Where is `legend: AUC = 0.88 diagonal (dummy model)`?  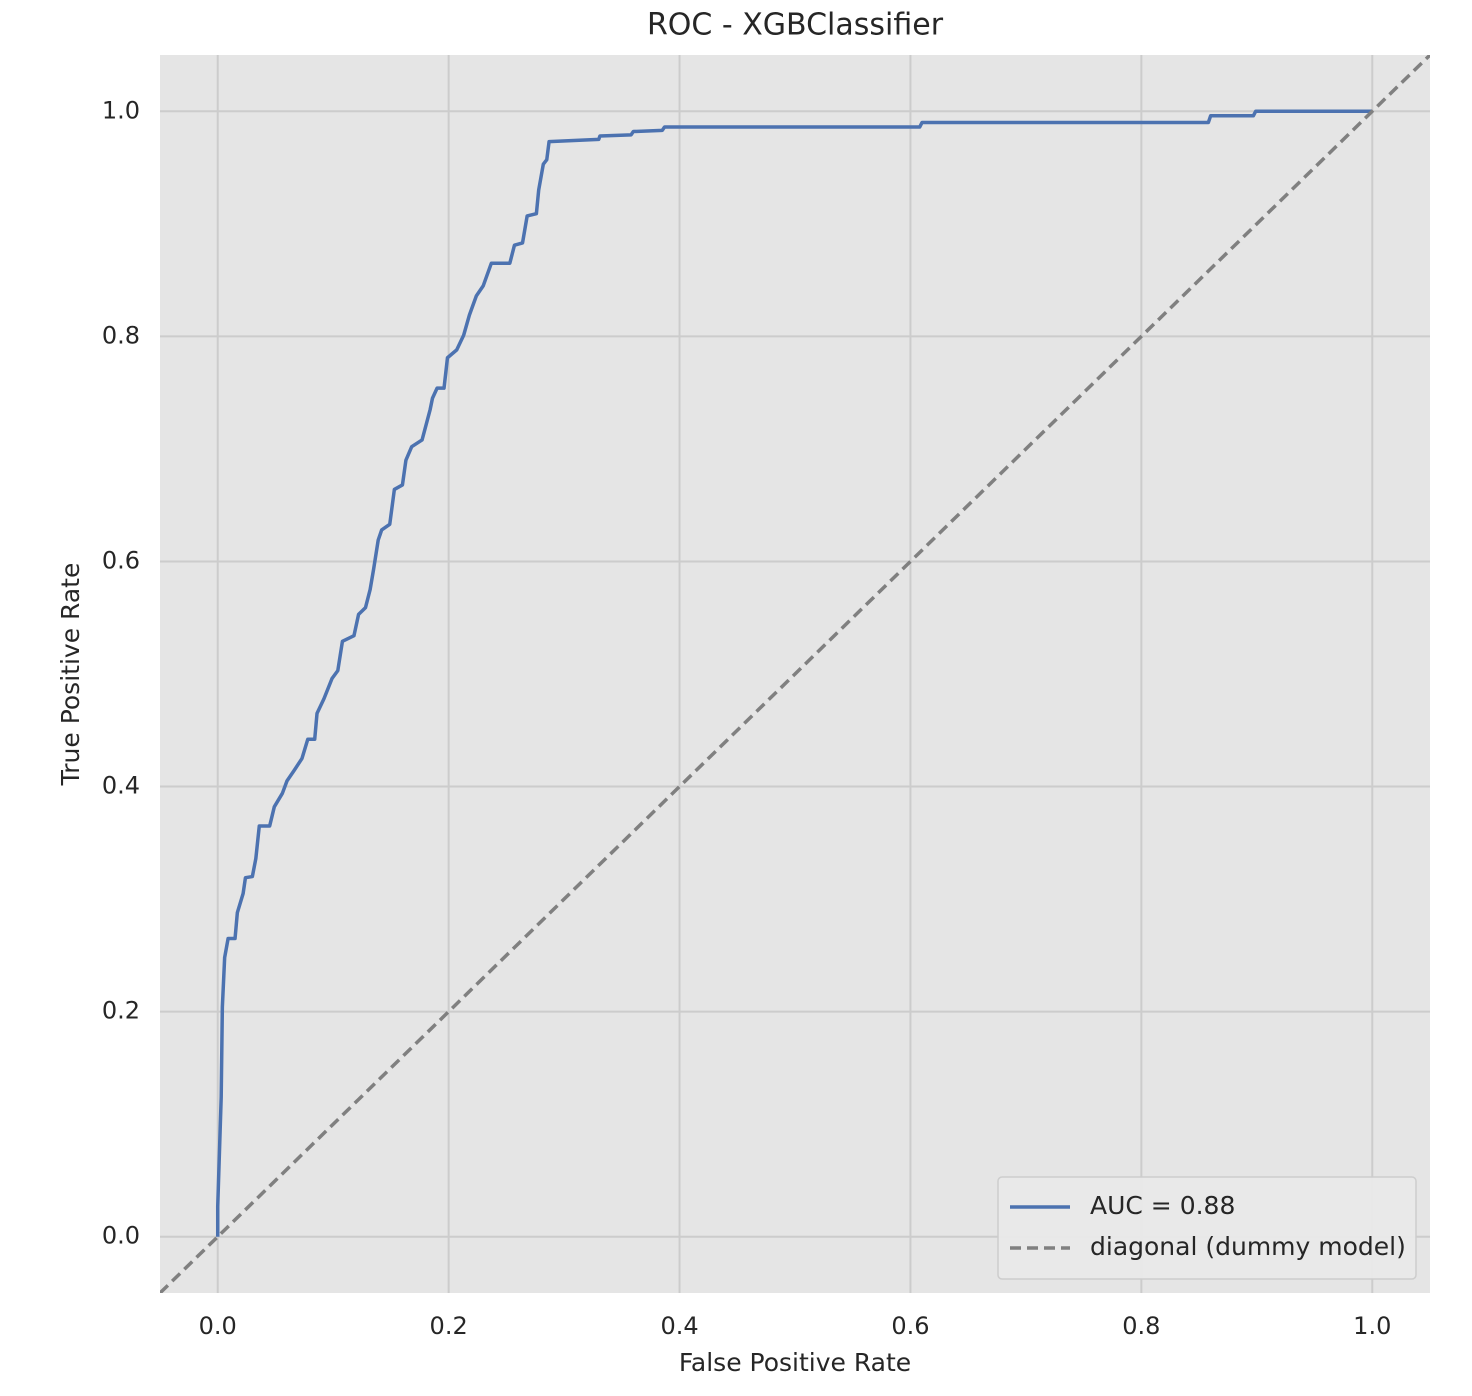 legend: AUC = 0.88 diagonal (dummy model) is located at coordinates (1207, 1228).